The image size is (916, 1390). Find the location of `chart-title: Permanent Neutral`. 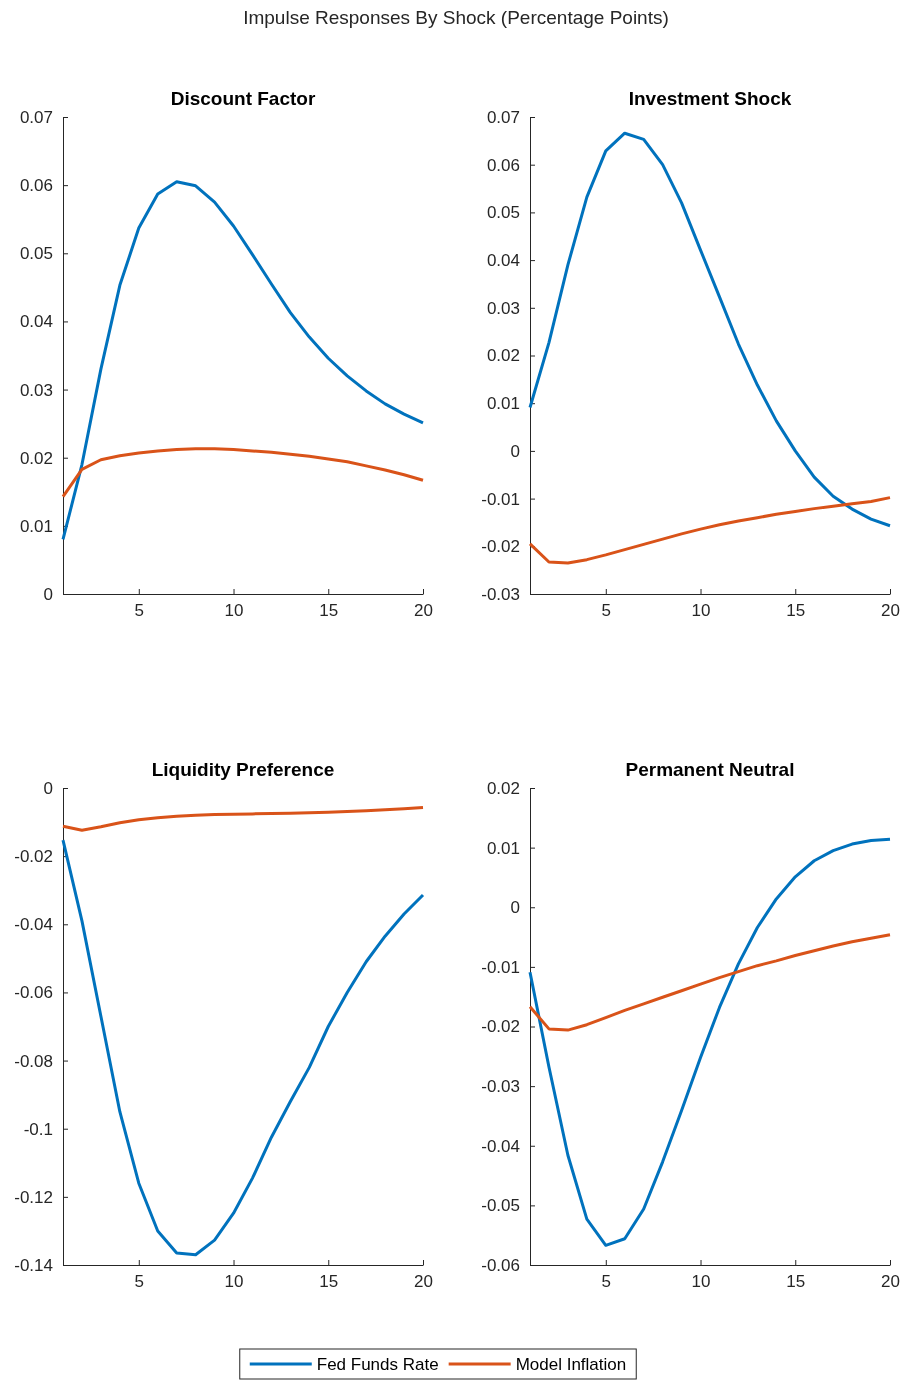

chart-title: Permanent Neutral is located at coordinates (710, 769).